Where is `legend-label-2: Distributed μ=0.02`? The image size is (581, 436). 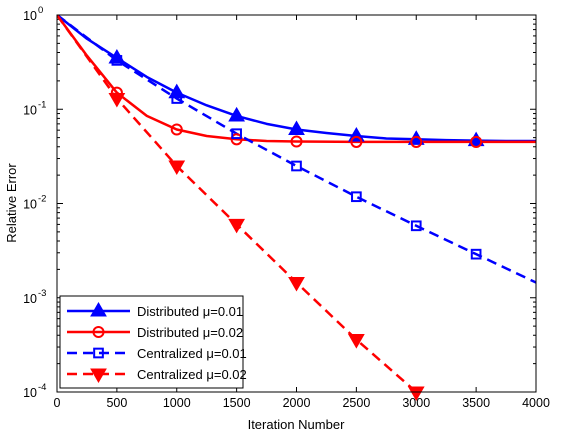 legend-label-2: Distributed μ=0.02 is located at coordinates (190, 332).